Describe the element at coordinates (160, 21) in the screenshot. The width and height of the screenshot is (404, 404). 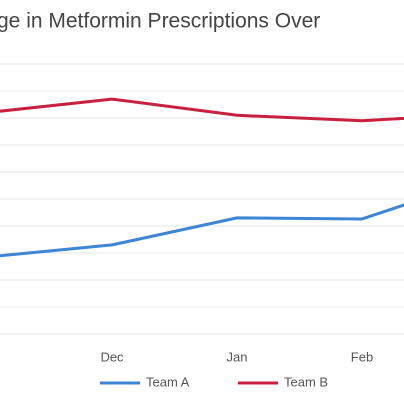
I see `chart-title: ge in Metformin Prescriptions Over` at that location.